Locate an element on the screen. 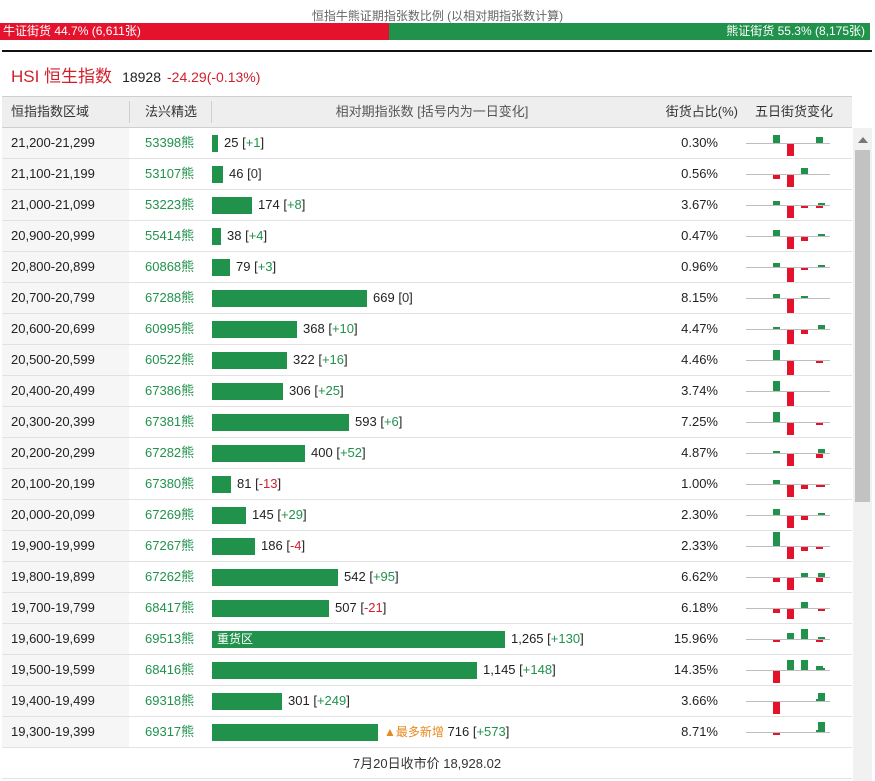 Image resolution: width=875 pixels, height=781 pixels. index-range: 20,700-20,799 is located at coordinates (65, 298).